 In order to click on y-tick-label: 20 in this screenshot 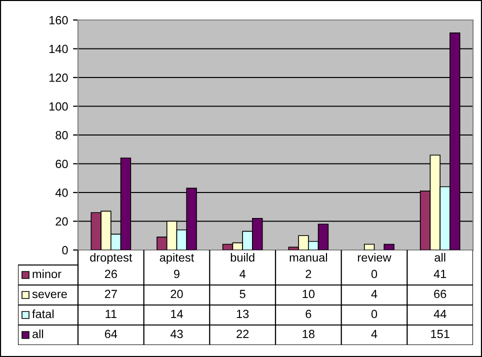, I will do `click(62, 221)`.